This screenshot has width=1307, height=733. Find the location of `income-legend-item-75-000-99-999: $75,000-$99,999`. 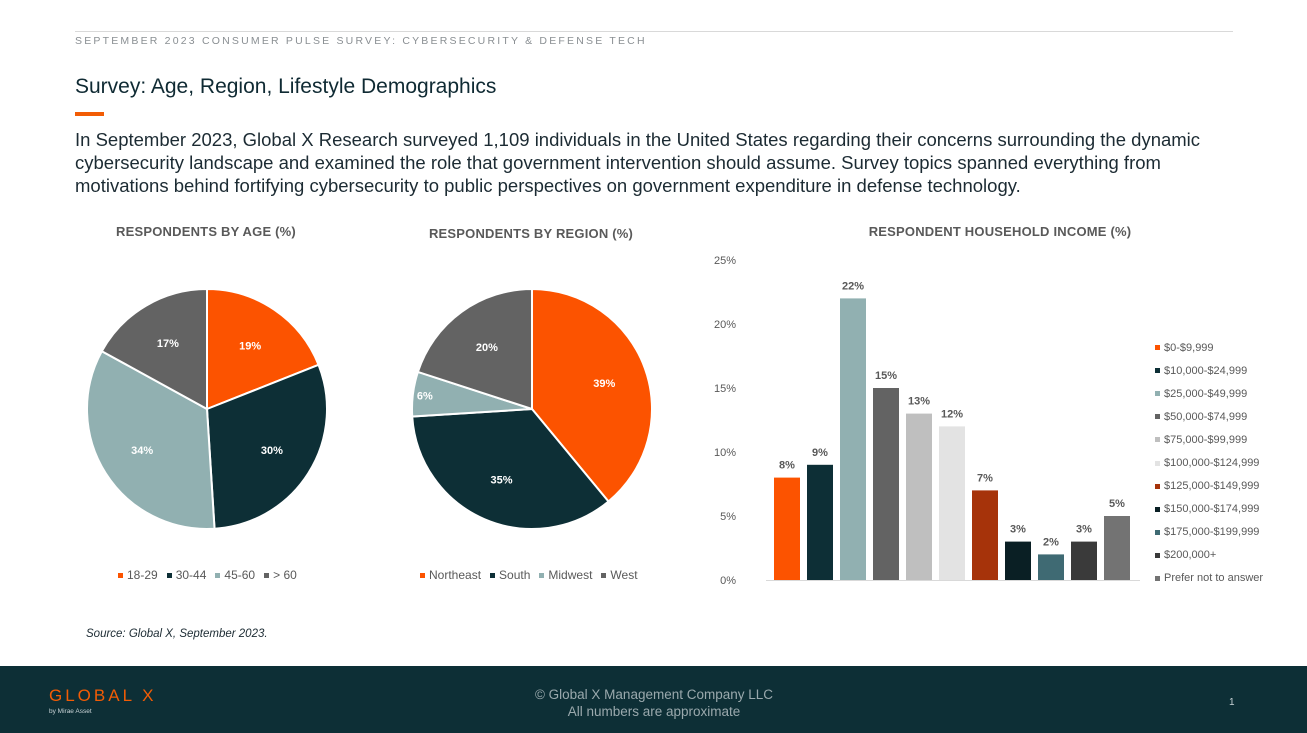

income-legend-item-75-000-99-999: $75,000-$99,999 is located at coordinates (1209, 439).